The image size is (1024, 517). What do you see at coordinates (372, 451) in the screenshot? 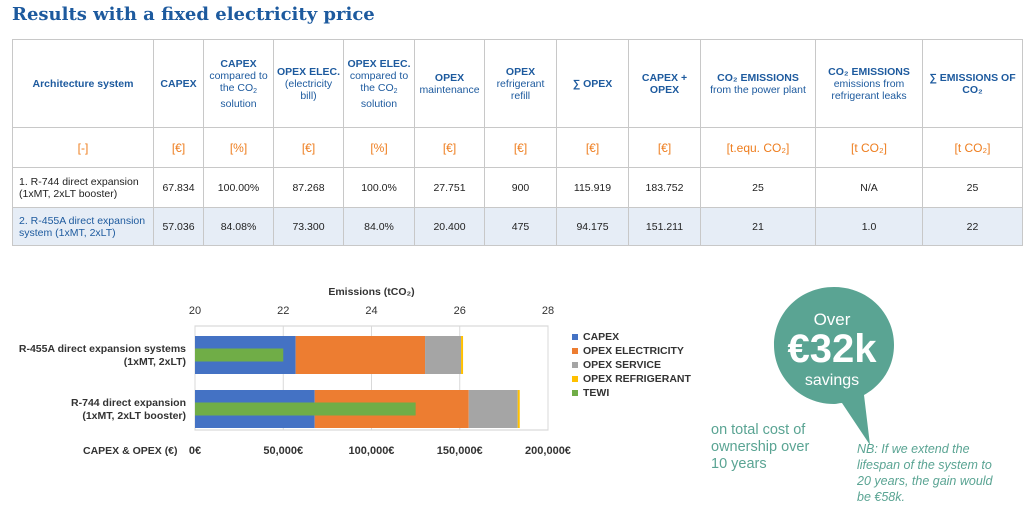
I see `bottom-axis-tick: 100,000€` at bounding box center [372, 451].